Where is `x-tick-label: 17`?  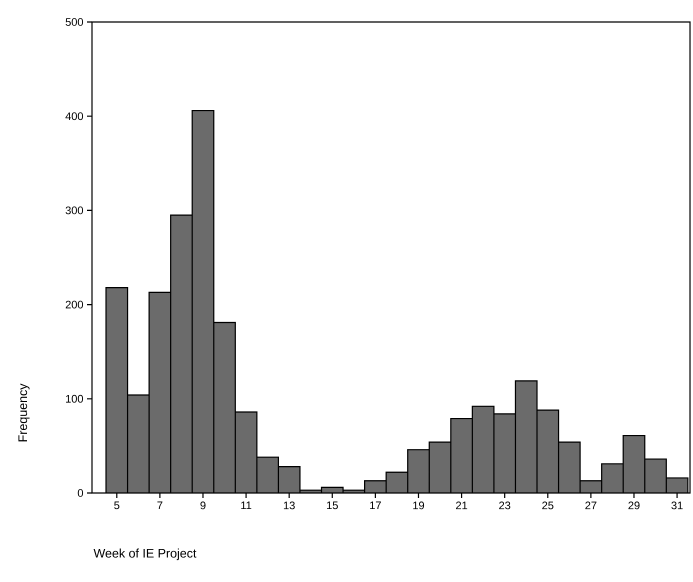 x-tick-label: 17 is located at coordinates (375, 506).